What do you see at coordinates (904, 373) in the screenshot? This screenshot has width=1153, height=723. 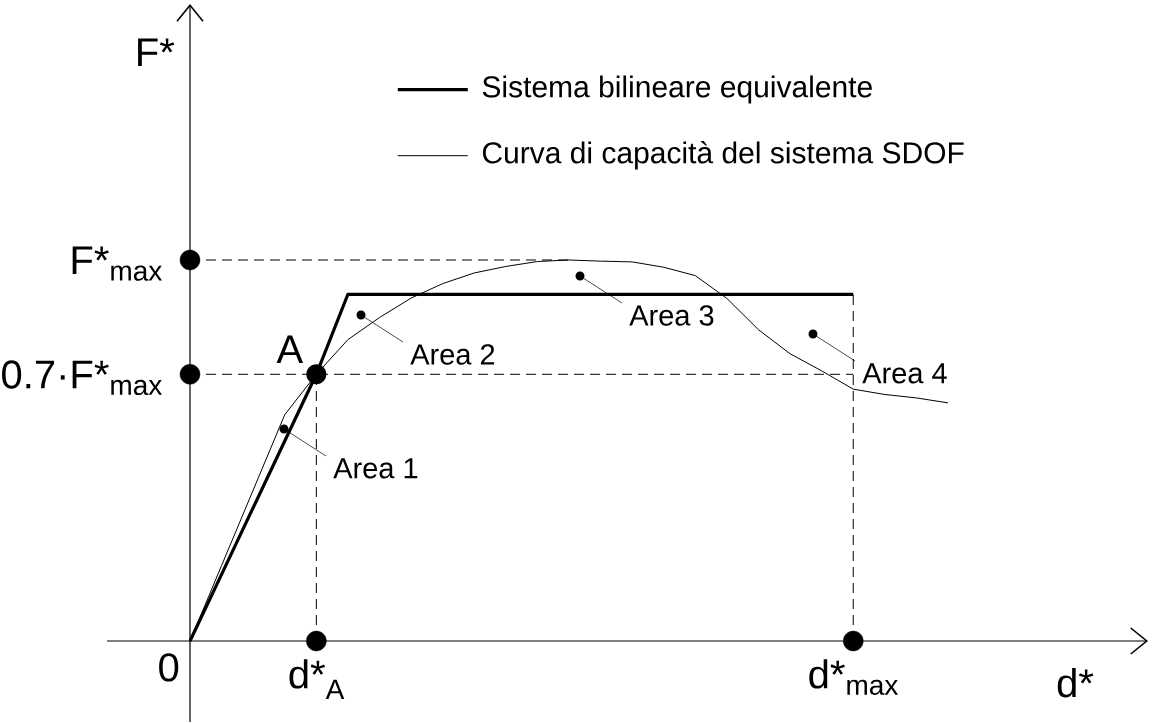 I see `annotation: Area 4` at bounding box center [904, 373].